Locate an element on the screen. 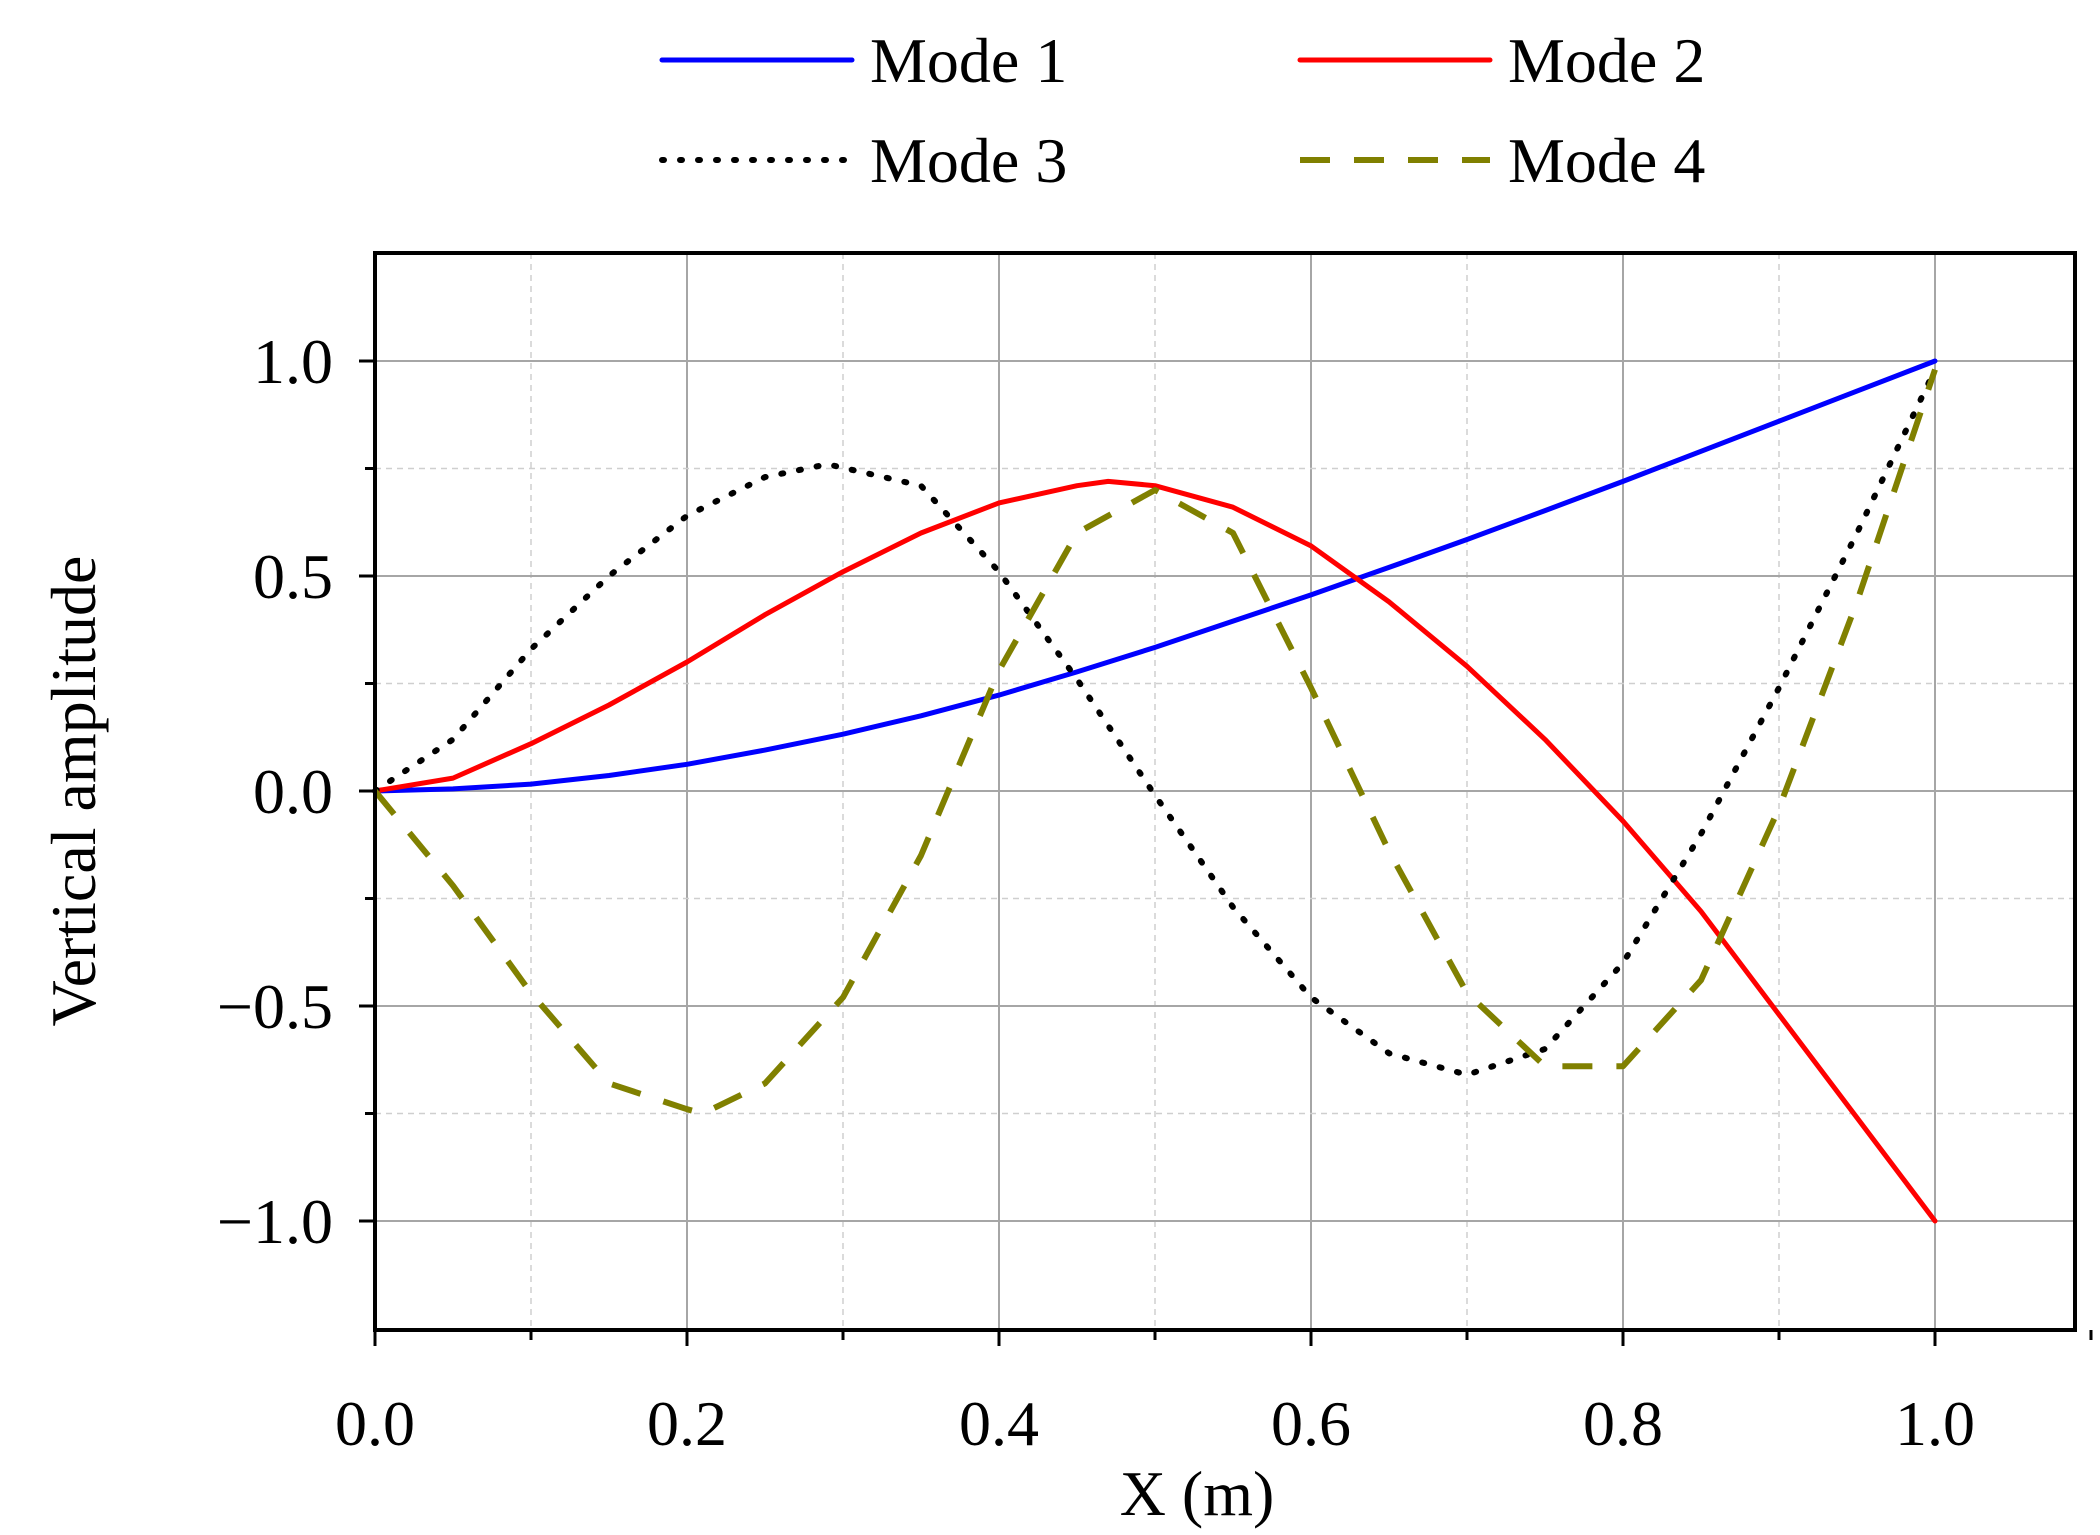 The width and height of the screenshot is (2100, 1535). legend-label: Mode 4 is located at coordinates (1606, 160).